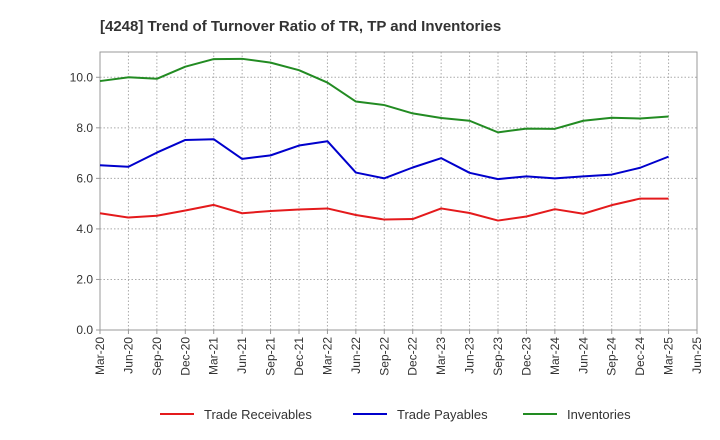  I want to click on y-tick-label: 0.0, so click(84, 330).